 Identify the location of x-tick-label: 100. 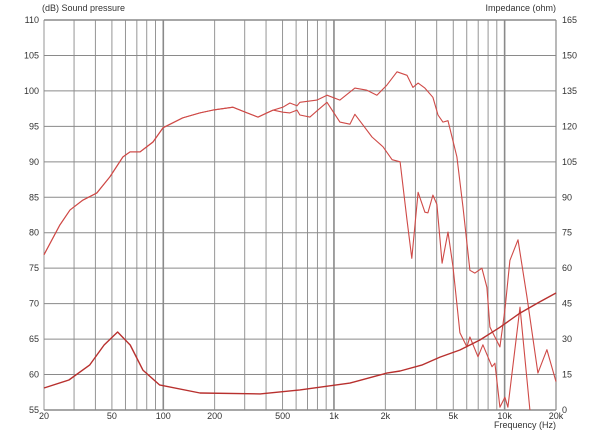
(163, 416).